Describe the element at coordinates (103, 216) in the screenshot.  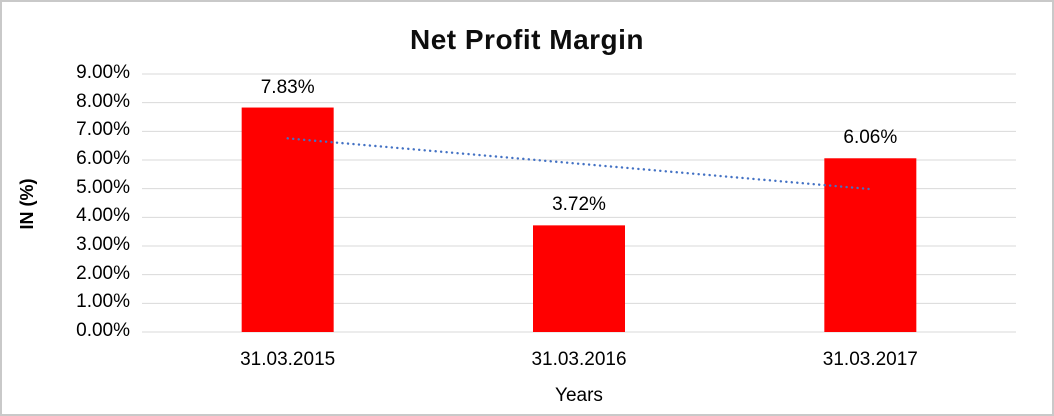
I see `y-tick-label: 4.00%` at that location.